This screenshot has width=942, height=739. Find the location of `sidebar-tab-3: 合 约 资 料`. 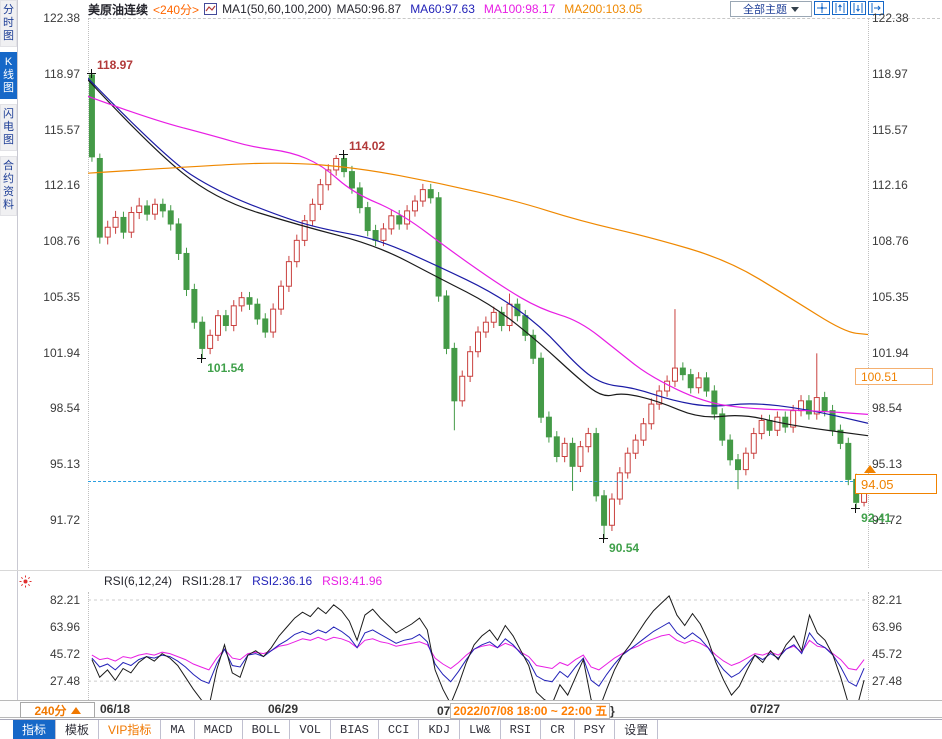

sidebar-tab-3: 合 约 资 料 is located at coordinates (8, 186).